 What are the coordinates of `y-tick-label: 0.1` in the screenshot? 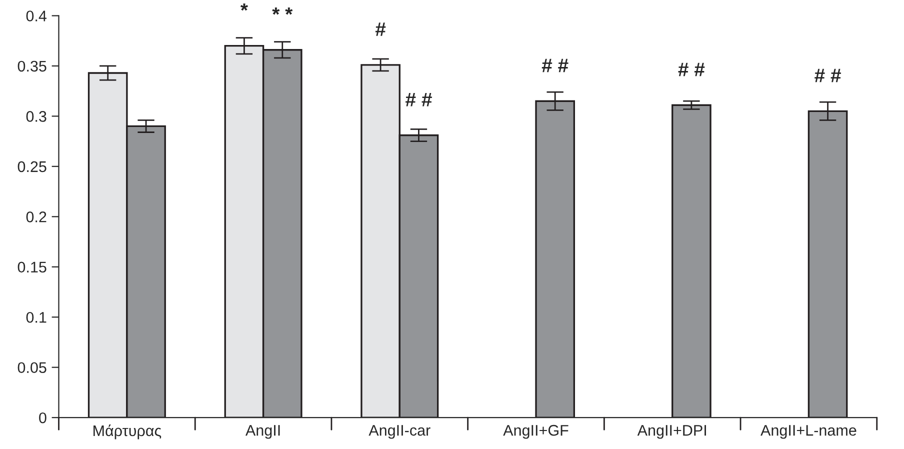 It's located at (36, 317).